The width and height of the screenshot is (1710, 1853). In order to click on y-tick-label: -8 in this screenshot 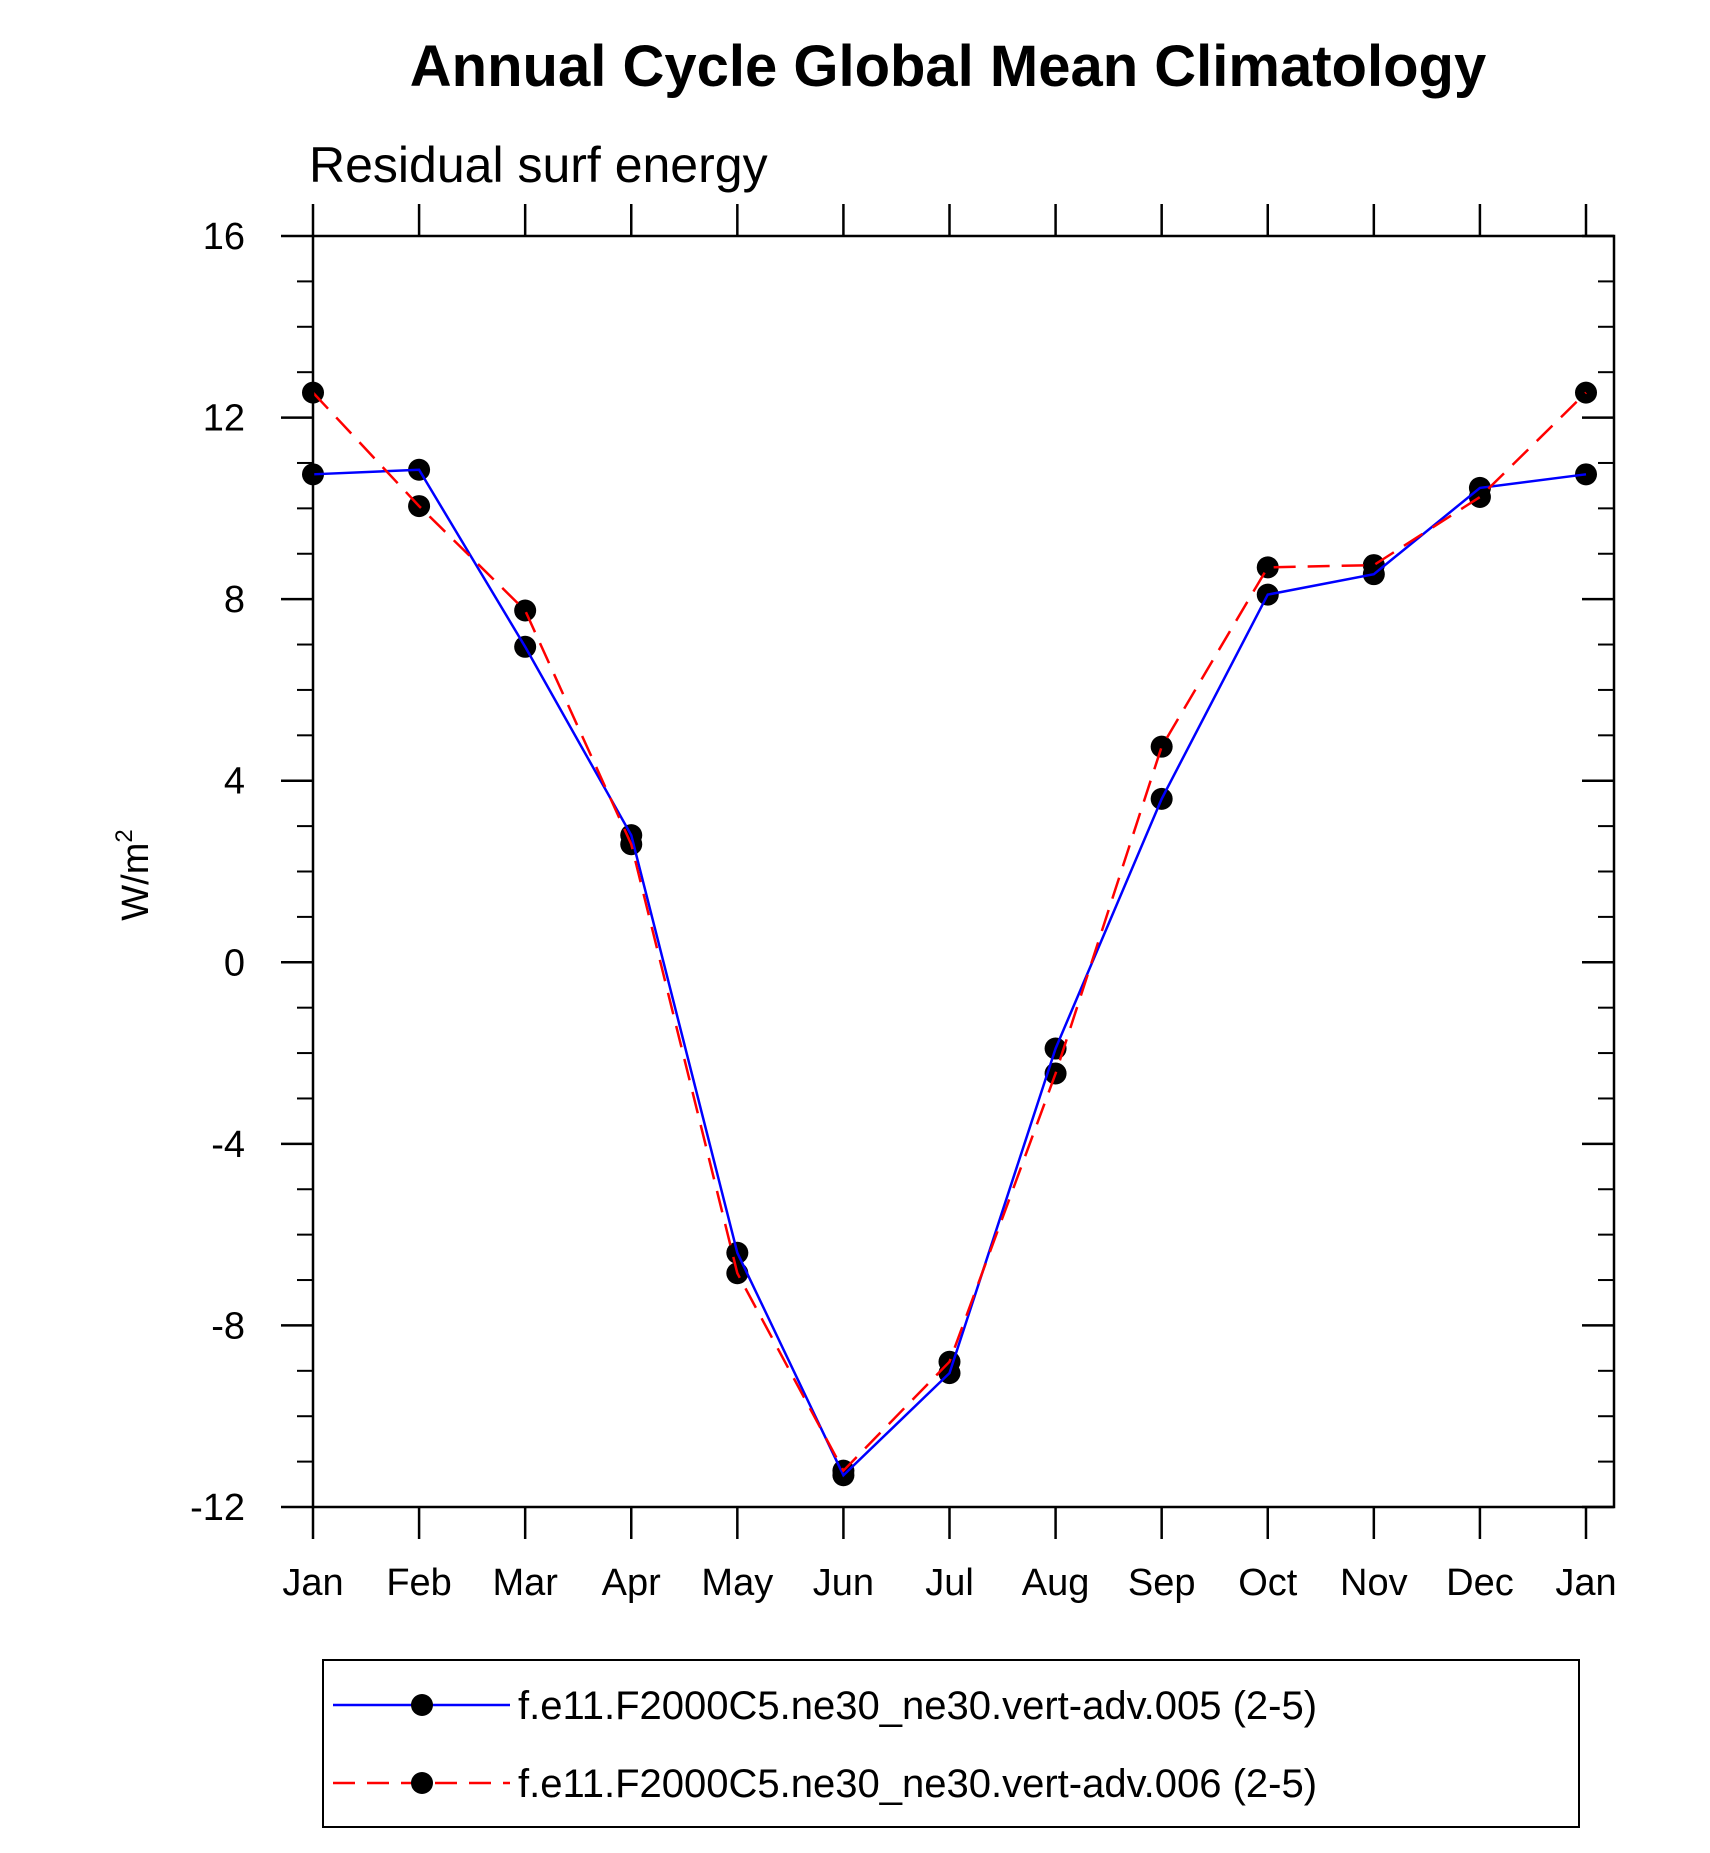, I will do `click(228, 1326)`.